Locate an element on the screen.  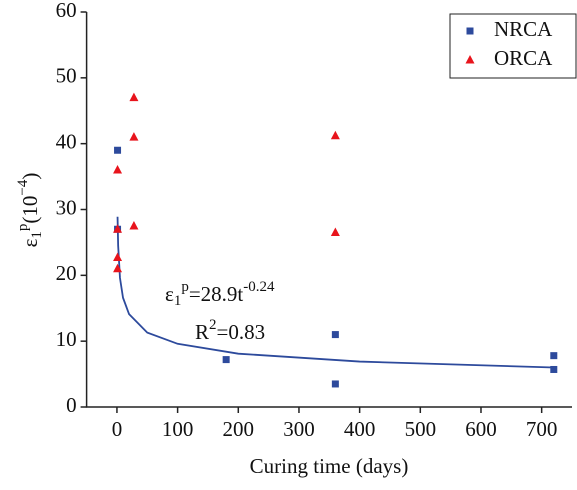
y-axis-label: ε1p(10−4) is located at coordinates (30, 210).